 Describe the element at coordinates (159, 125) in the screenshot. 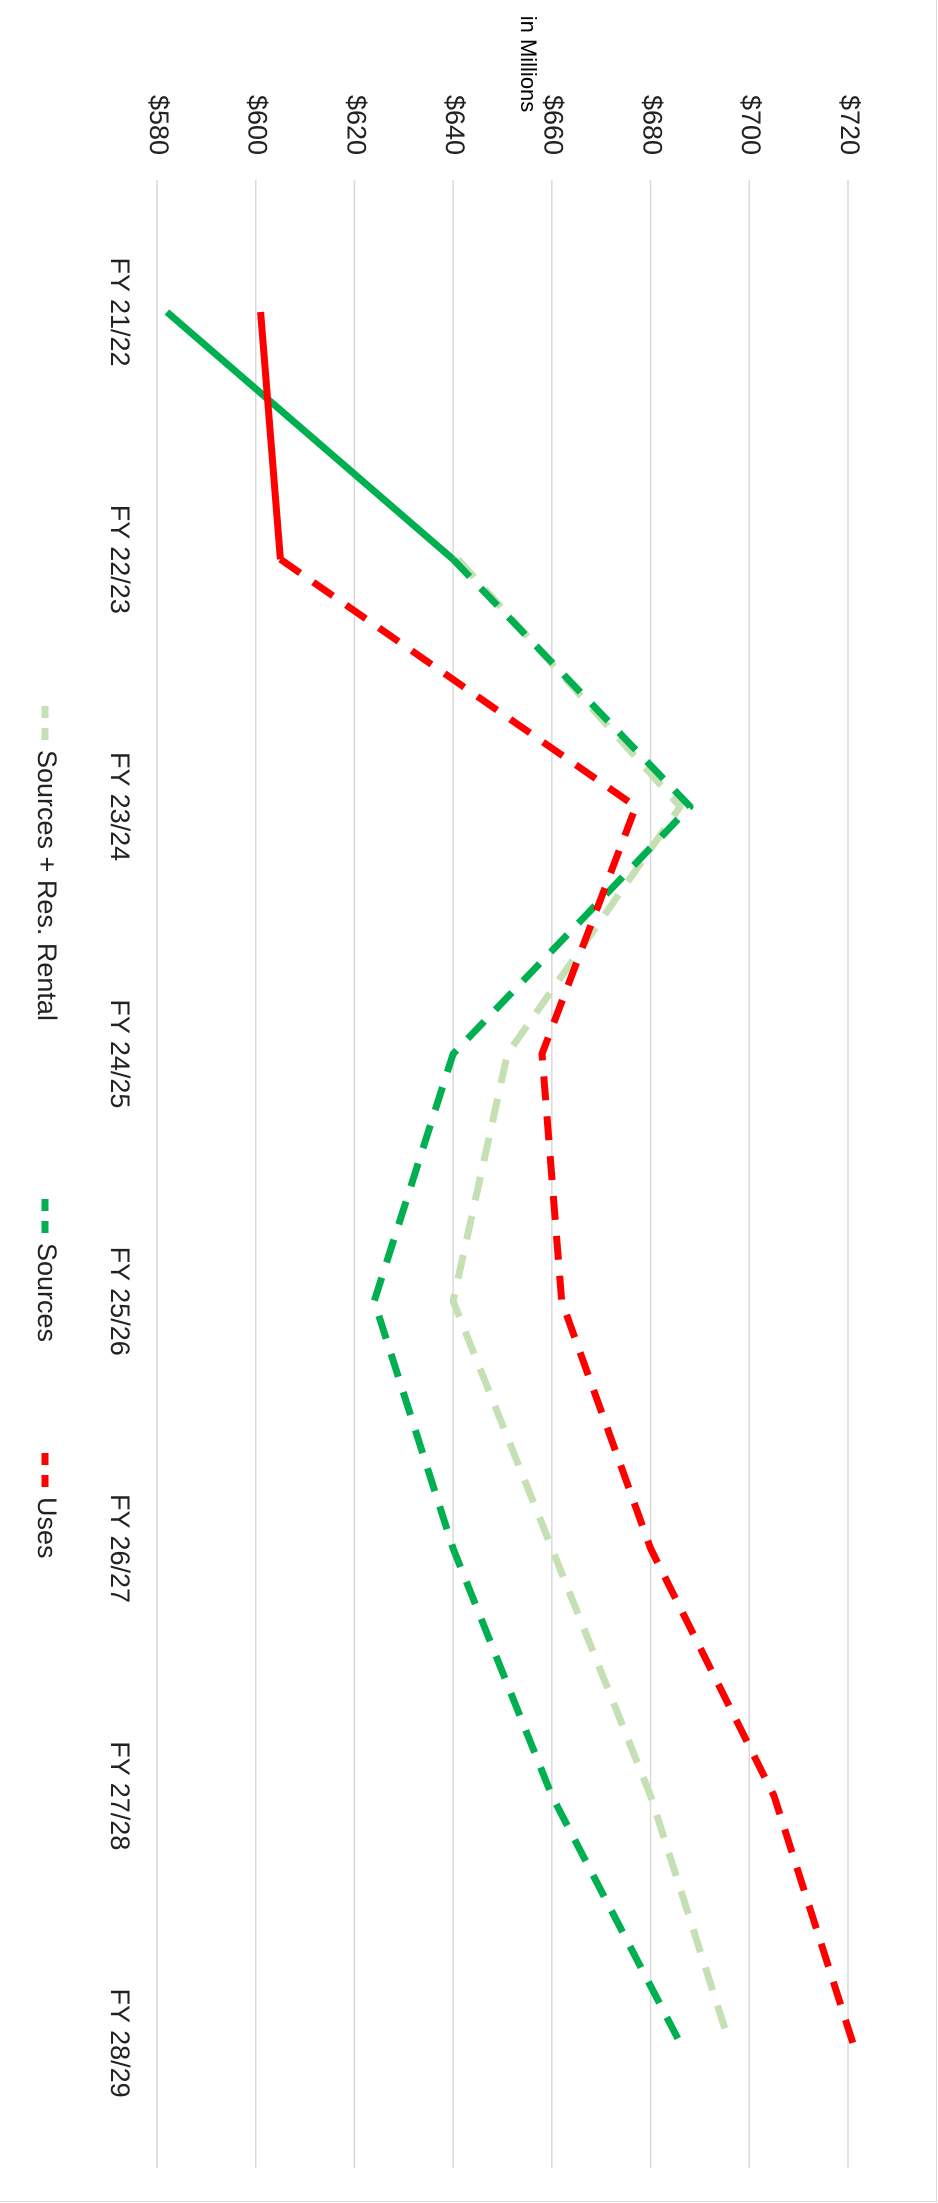

I see `y-tick-label: $580` at that location.